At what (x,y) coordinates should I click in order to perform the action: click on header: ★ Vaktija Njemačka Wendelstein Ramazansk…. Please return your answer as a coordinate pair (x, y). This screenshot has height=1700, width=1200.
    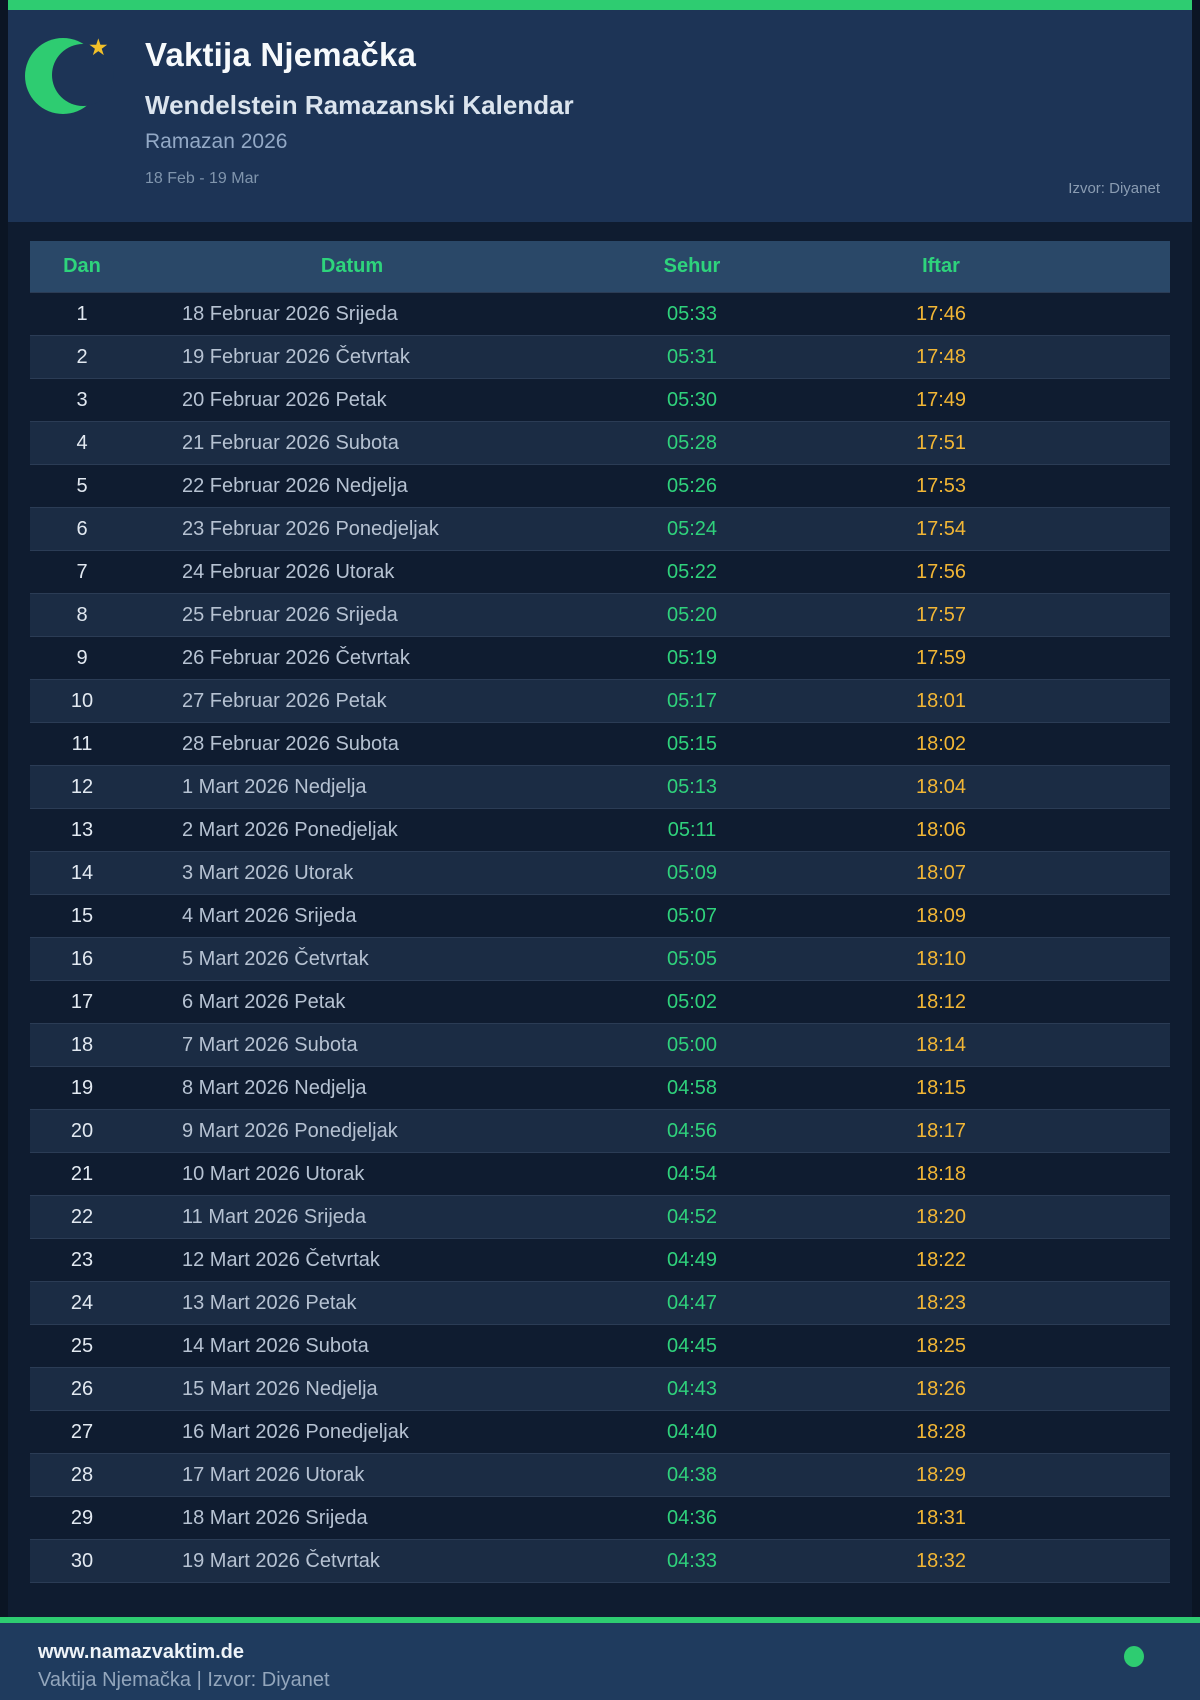
    Looking at the image, I should click on (600, 116).